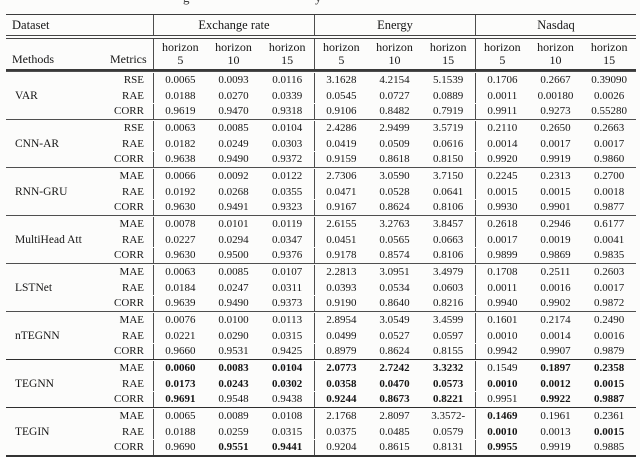  I want to click on metric-value-cell: 0.2700, so click(609, 176).